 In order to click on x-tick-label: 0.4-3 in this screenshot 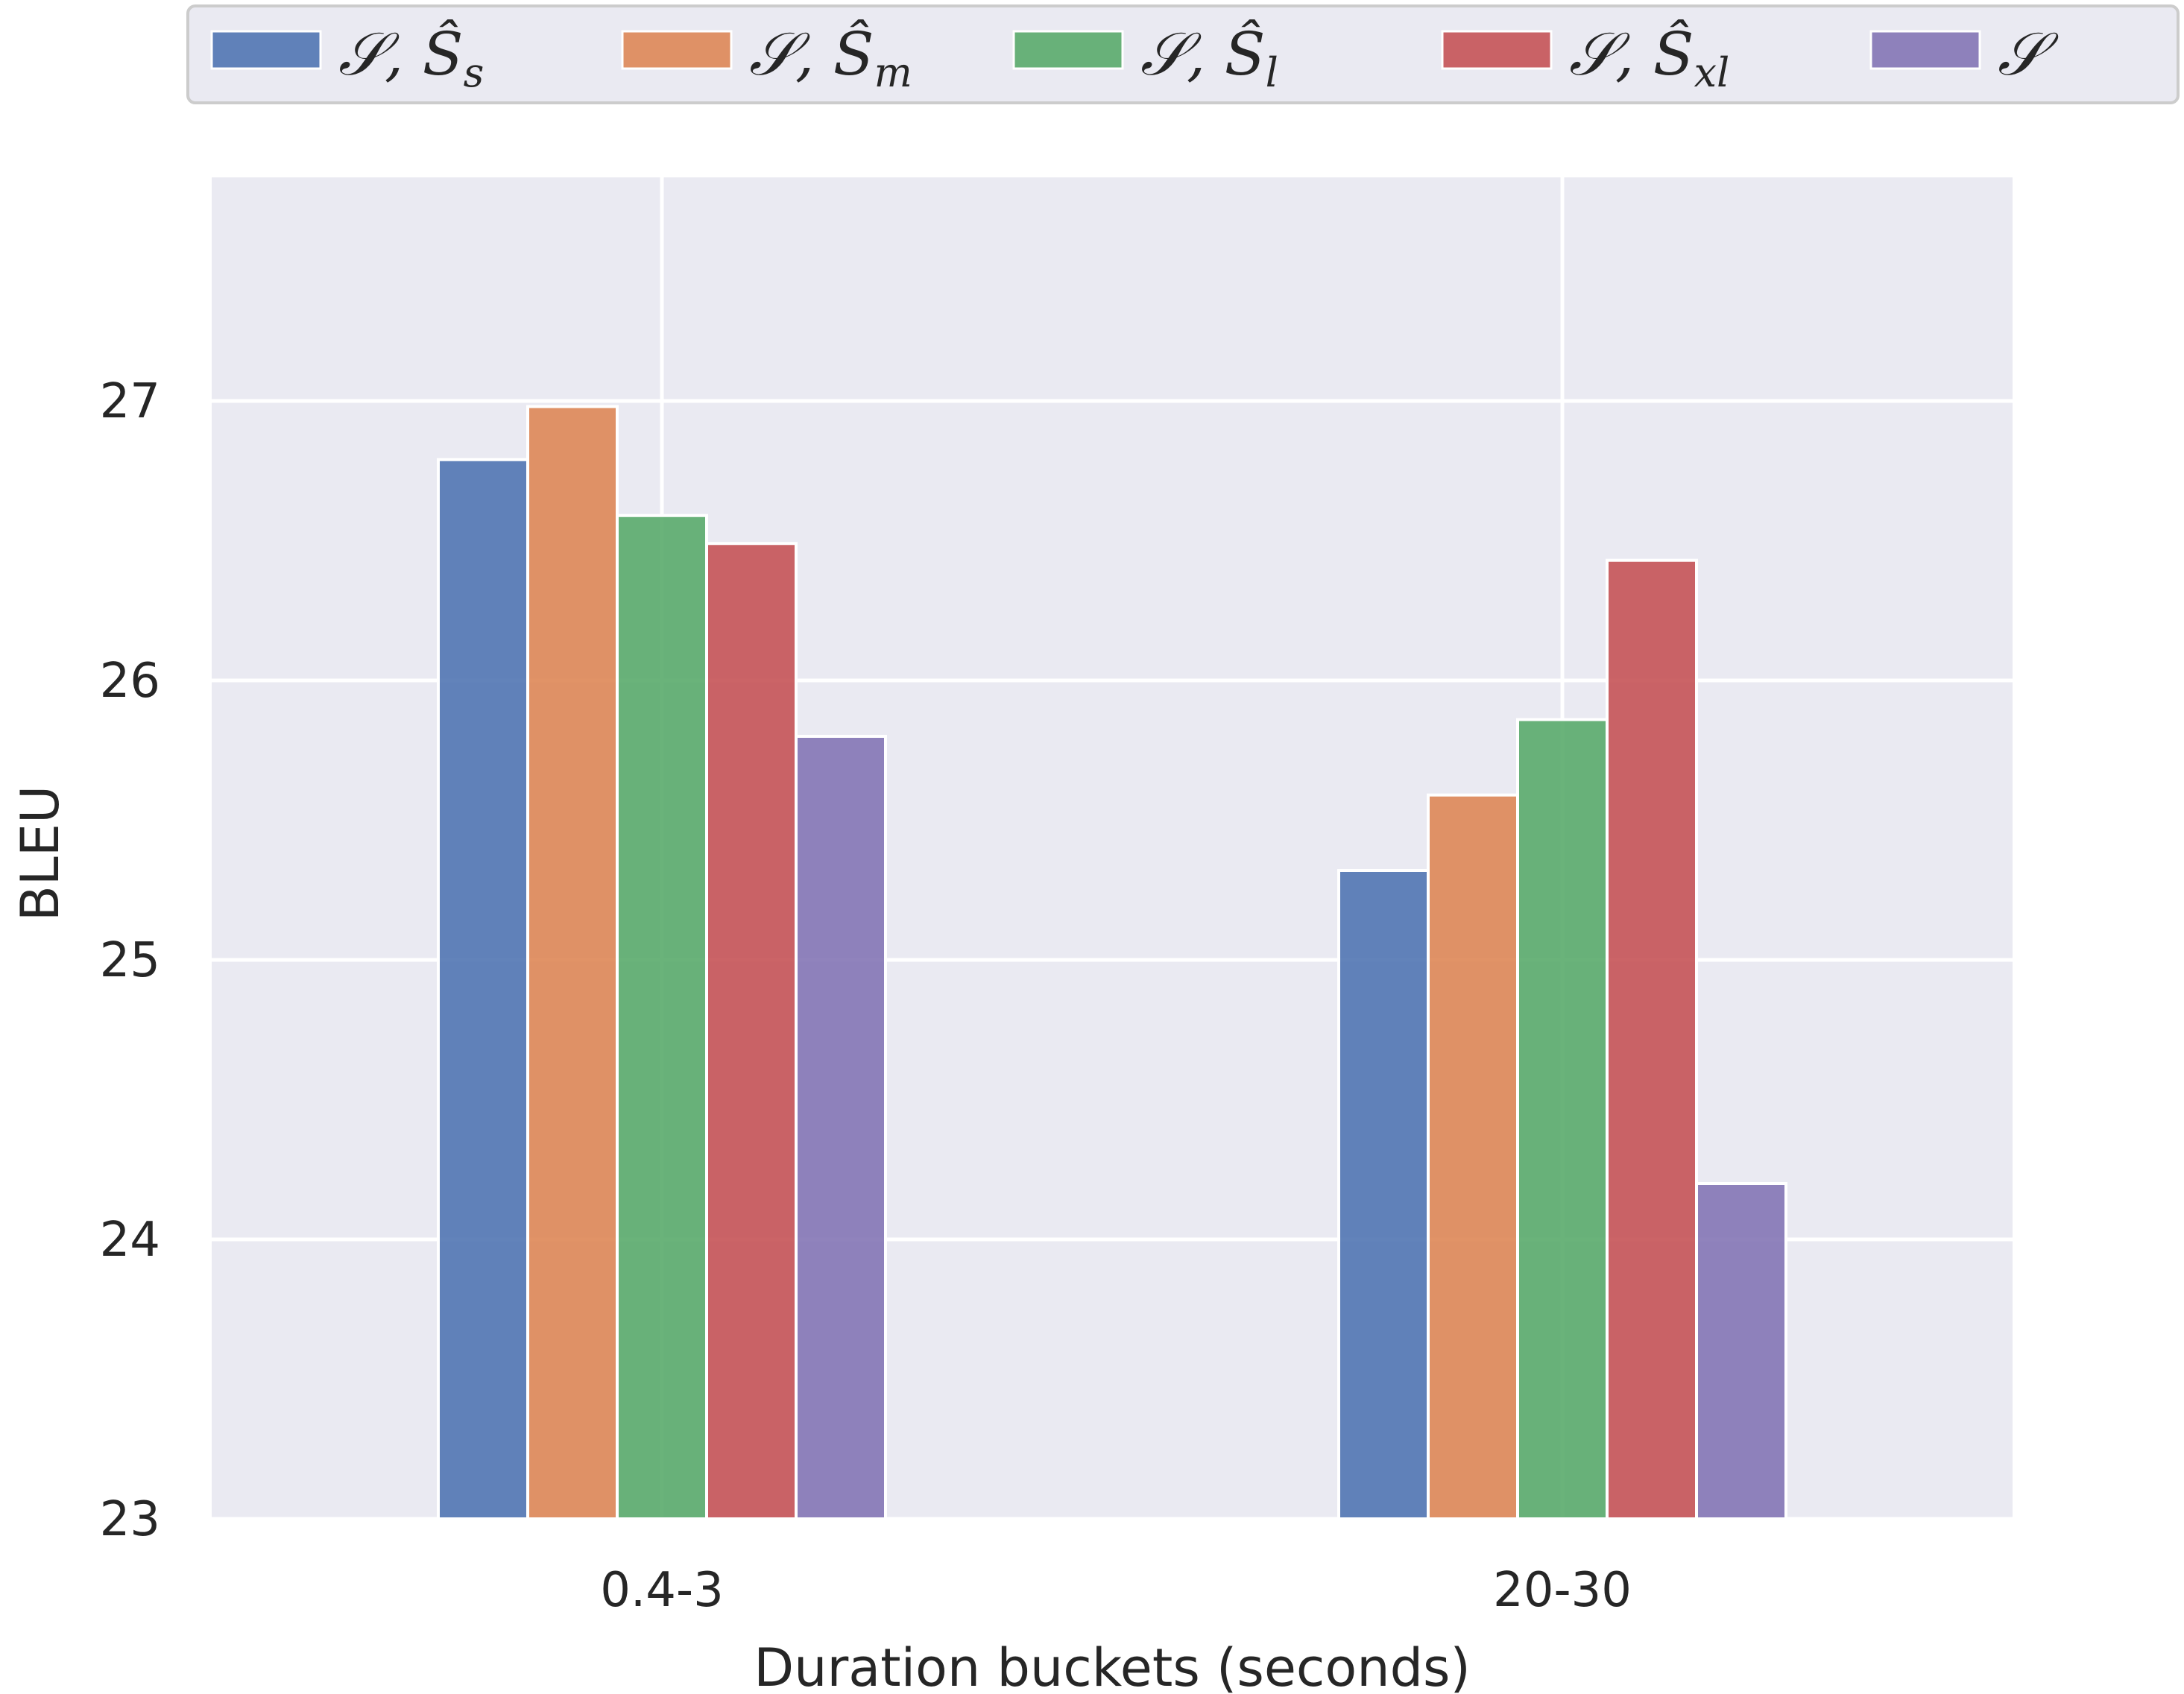, I will do `click(662, 1590)`.